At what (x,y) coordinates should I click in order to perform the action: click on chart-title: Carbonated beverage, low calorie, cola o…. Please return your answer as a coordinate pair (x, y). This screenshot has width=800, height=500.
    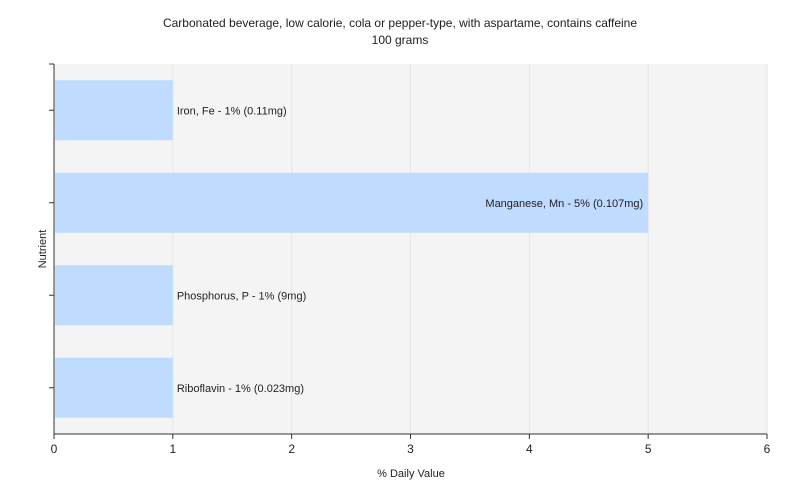
    Looking at the image, I should click on (400, 23).